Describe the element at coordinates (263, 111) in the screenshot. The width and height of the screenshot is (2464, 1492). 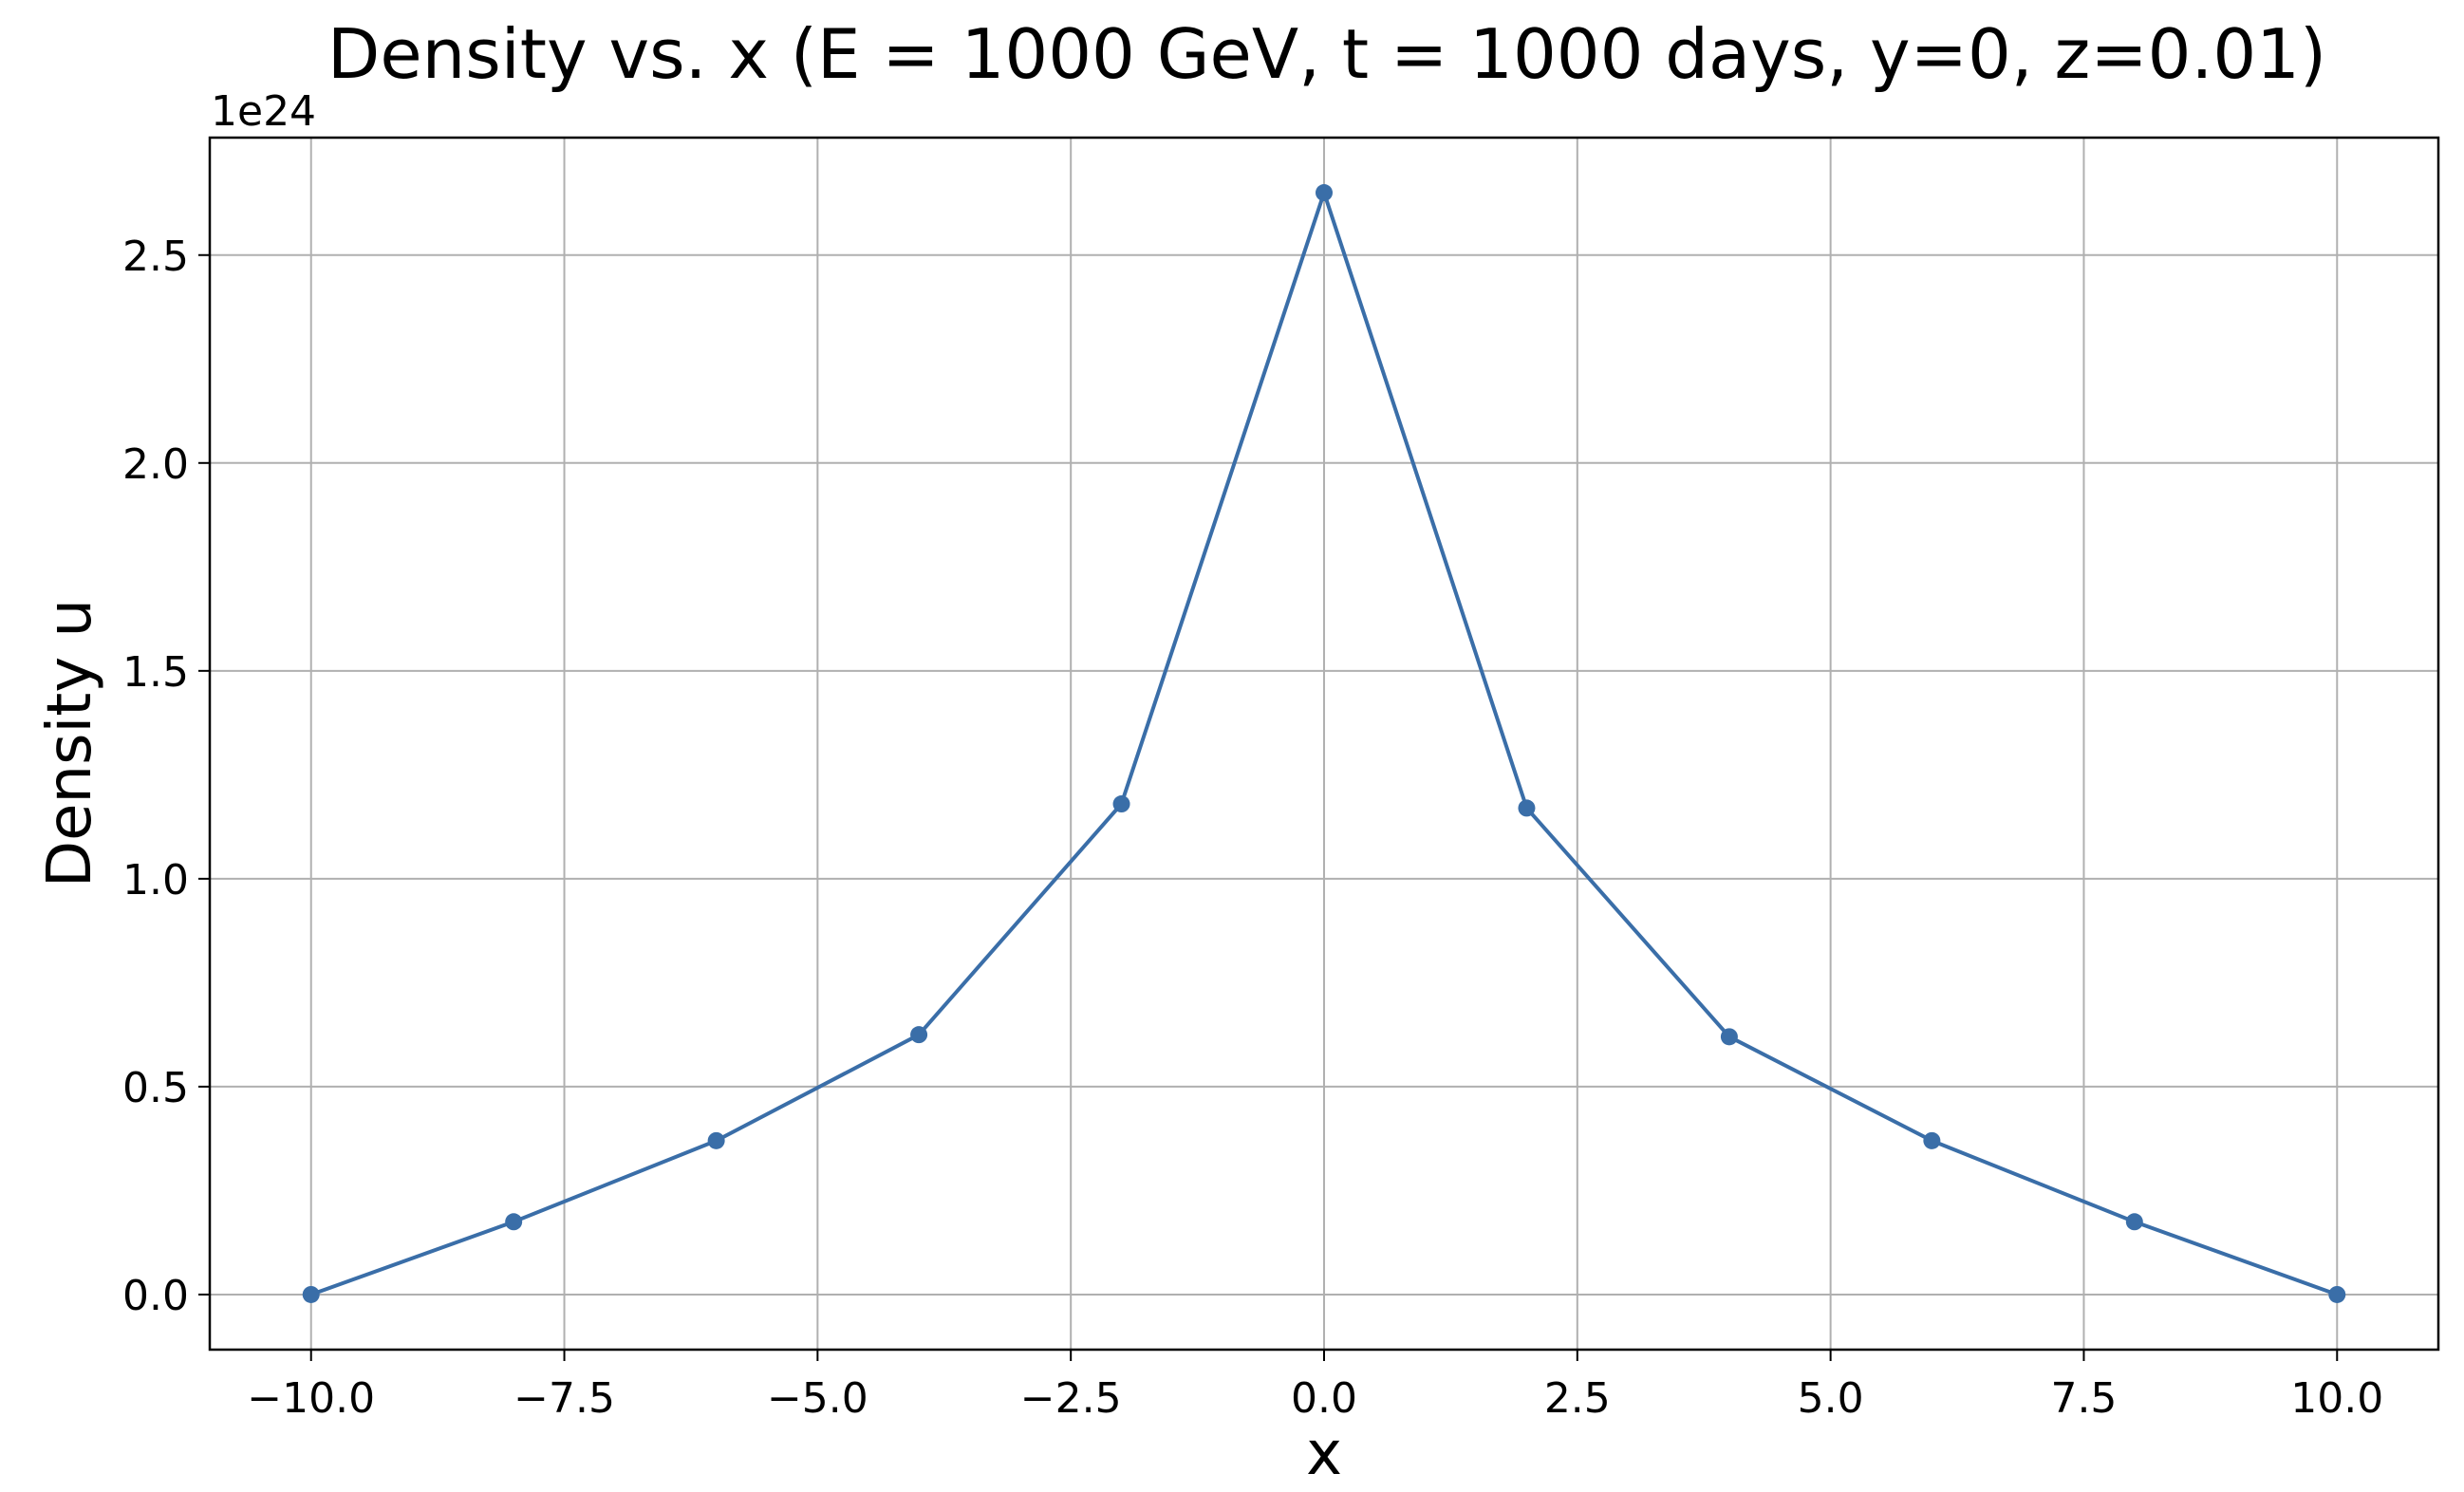
I see `y-offset-label: 1e24` at that location.